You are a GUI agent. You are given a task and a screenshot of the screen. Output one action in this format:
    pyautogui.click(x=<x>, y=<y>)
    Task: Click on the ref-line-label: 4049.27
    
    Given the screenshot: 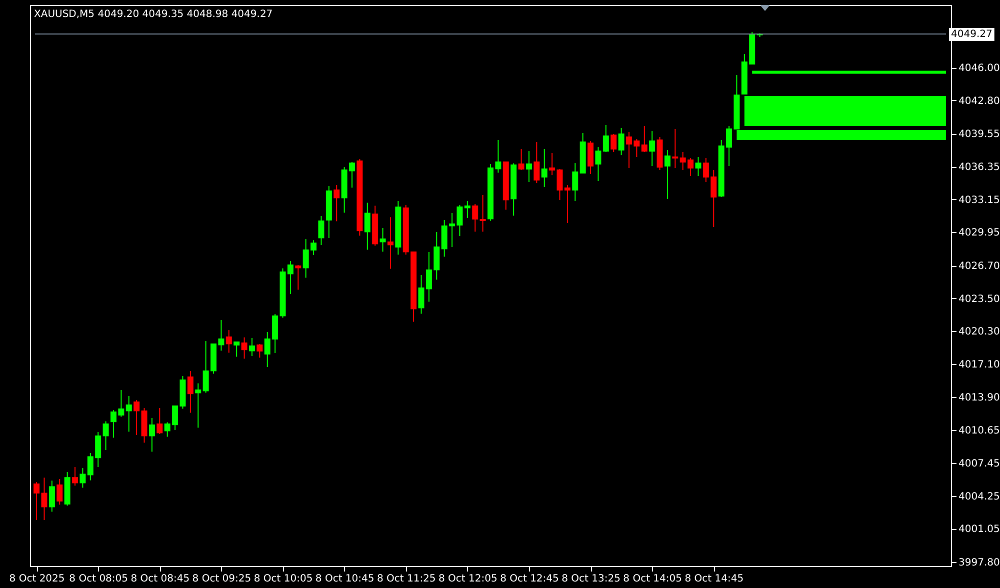 What is the action you would take?
    pyautogui.click(x=971, y=34)
    